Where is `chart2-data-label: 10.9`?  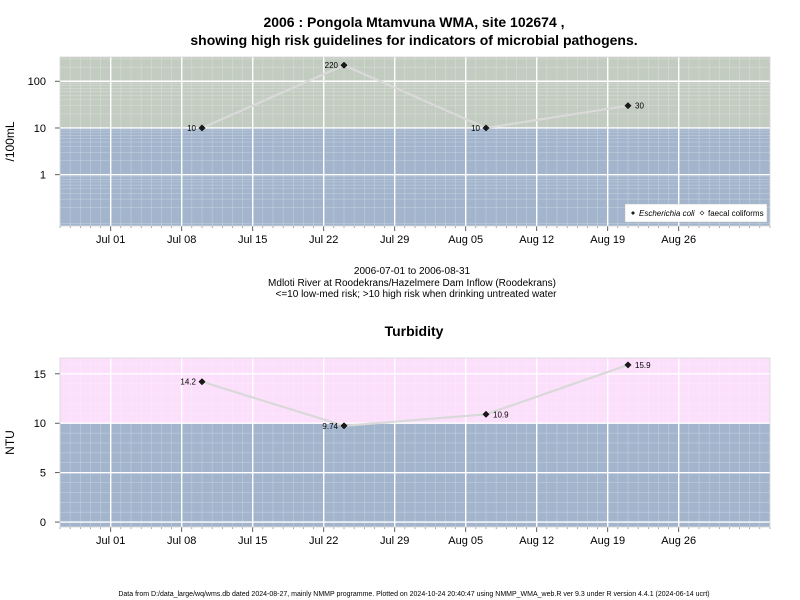
chart2-data-label: 10.9 is located at coordinates (501, 414).